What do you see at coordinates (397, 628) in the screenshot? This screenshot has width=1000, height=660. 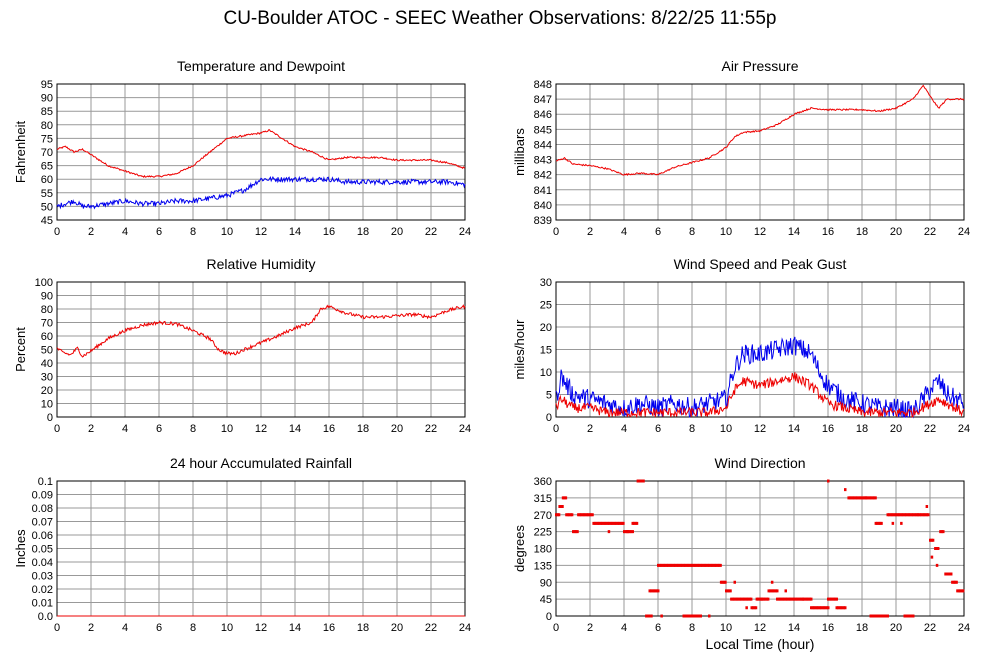 I see `chart5-xtick-label: 20` at bounding box center [397, 628].